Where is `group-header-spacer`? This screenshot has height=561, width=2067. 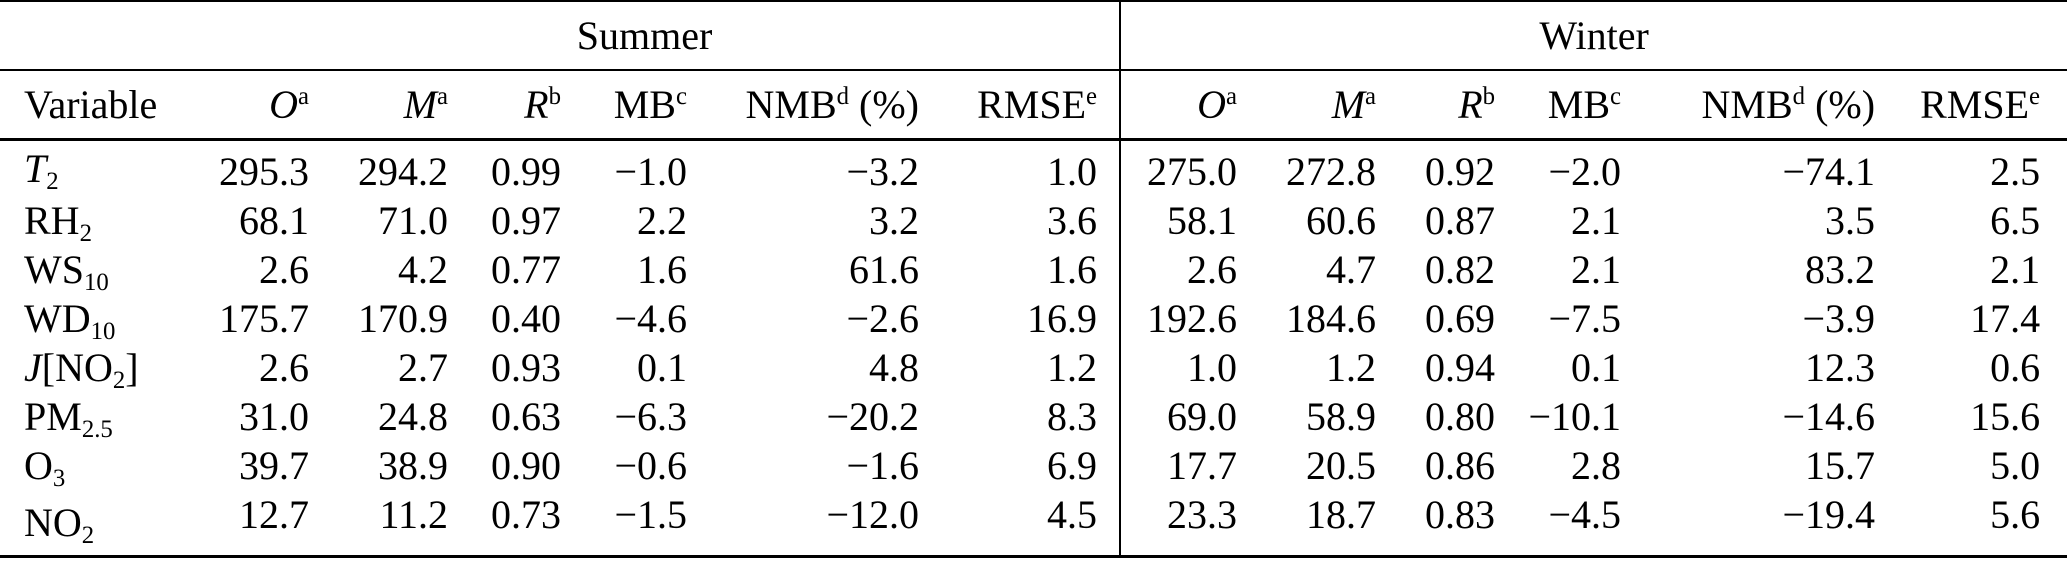
group-header-spacer is located at coordinates (85, 36).